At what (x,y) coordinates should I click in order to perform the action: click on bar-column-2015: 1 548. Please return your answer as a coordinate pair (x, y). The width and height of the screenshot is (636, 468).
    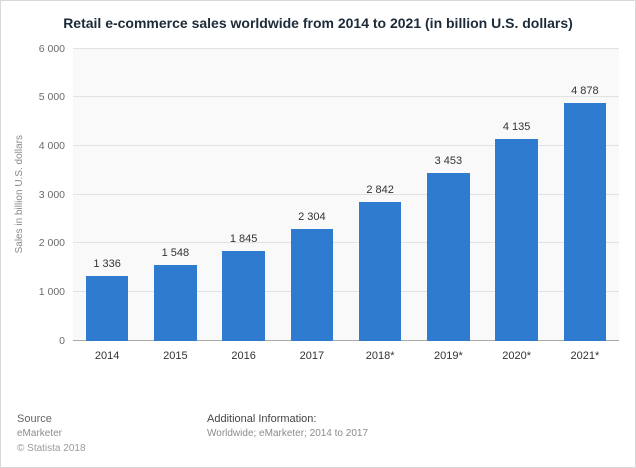
    Looking at the image, I should click on (175, 195).